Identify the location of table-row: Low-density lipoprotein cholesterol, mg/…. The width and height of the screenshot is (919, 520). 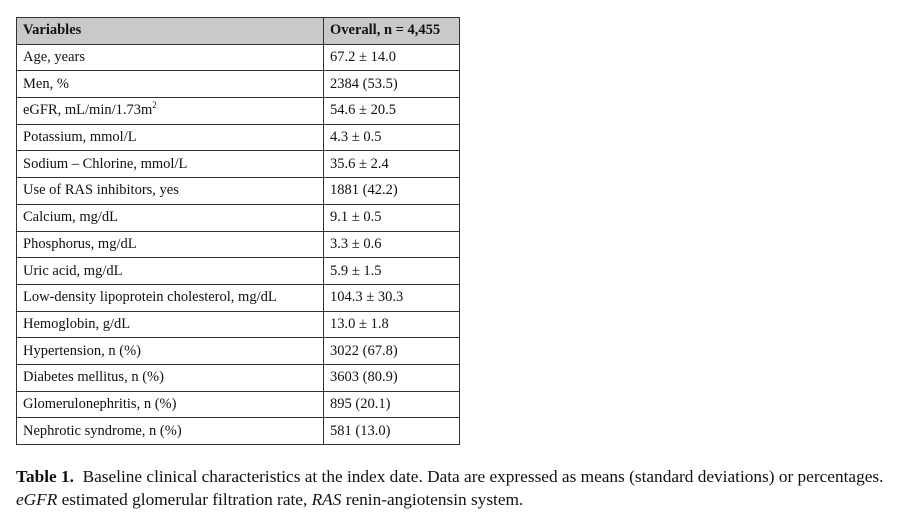
(238, 297).